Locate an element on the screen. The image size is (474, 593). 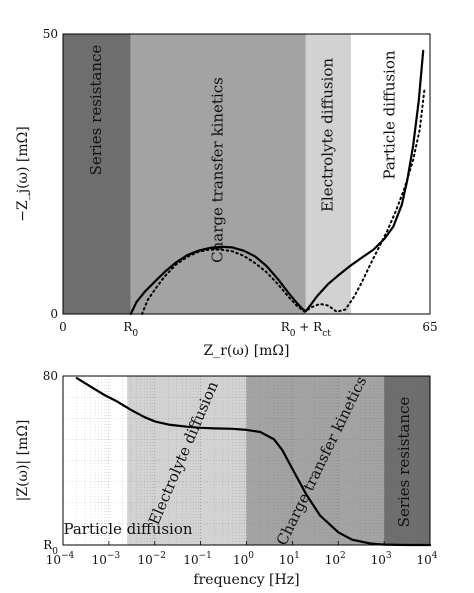
nyquist-x-tick-label: 0 is located at coordinates (63, 327).